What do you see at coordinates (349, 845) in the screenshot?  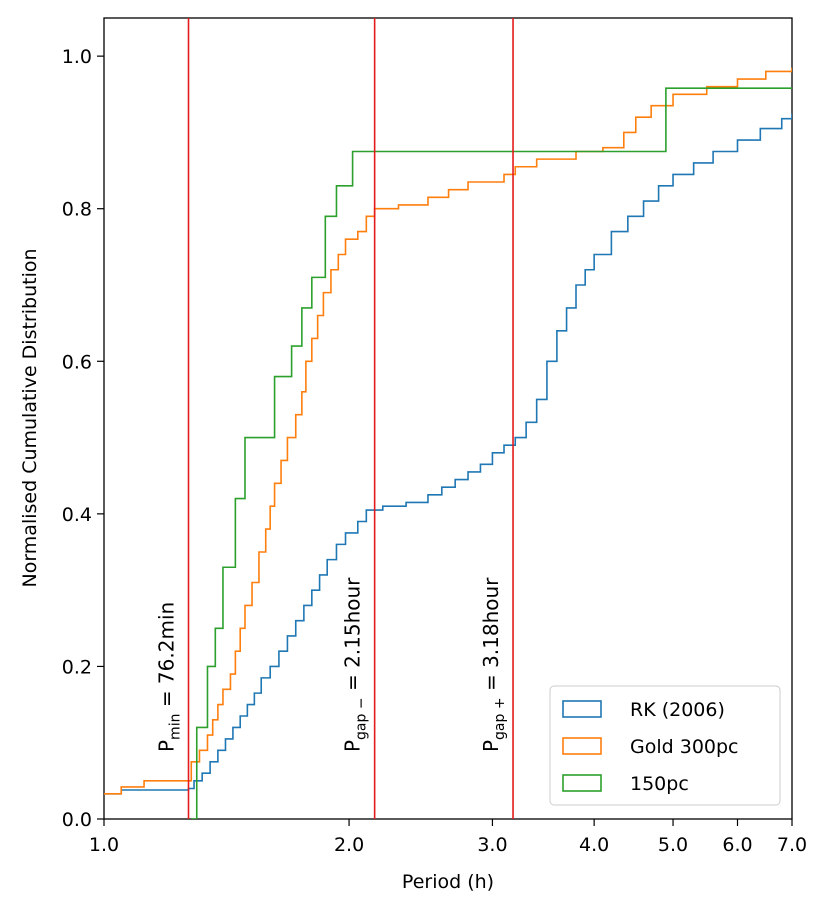 I see `x-tick-label: 2.0` at bounding box center [349, 845].